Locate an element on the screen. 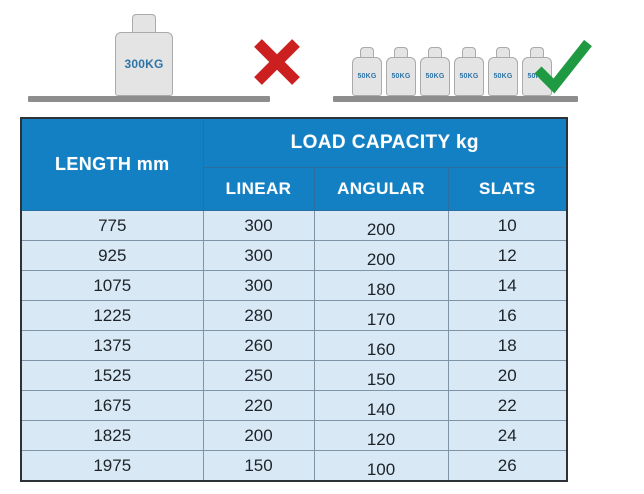  weight-50kg-3: 50KG is located at coordinates (435, 71).